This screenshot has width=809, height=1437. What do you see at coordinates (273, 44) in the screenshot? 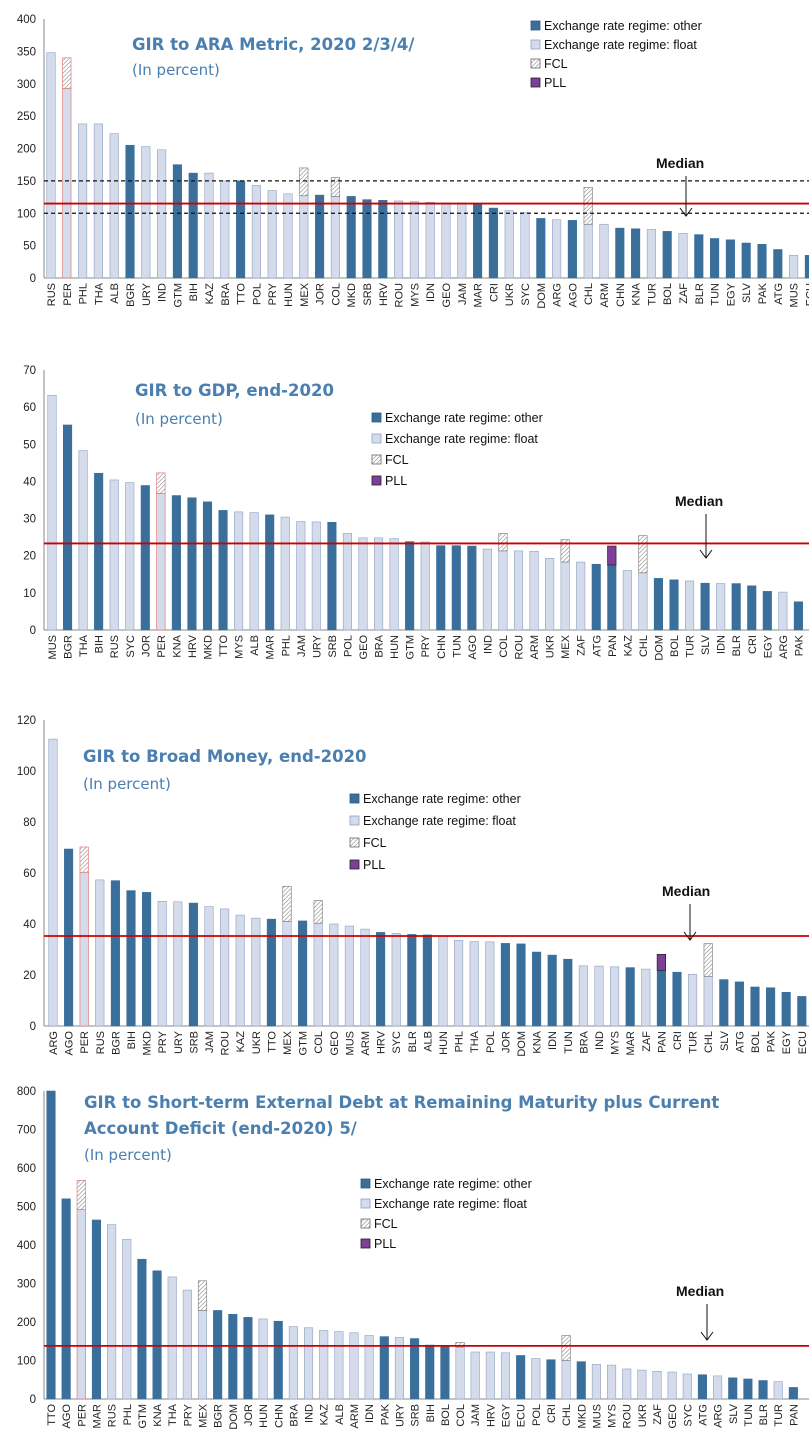
I see `chart-title: GIR to ARA Metric, 2020 2/3/4/` at bounding box center [273, 44].